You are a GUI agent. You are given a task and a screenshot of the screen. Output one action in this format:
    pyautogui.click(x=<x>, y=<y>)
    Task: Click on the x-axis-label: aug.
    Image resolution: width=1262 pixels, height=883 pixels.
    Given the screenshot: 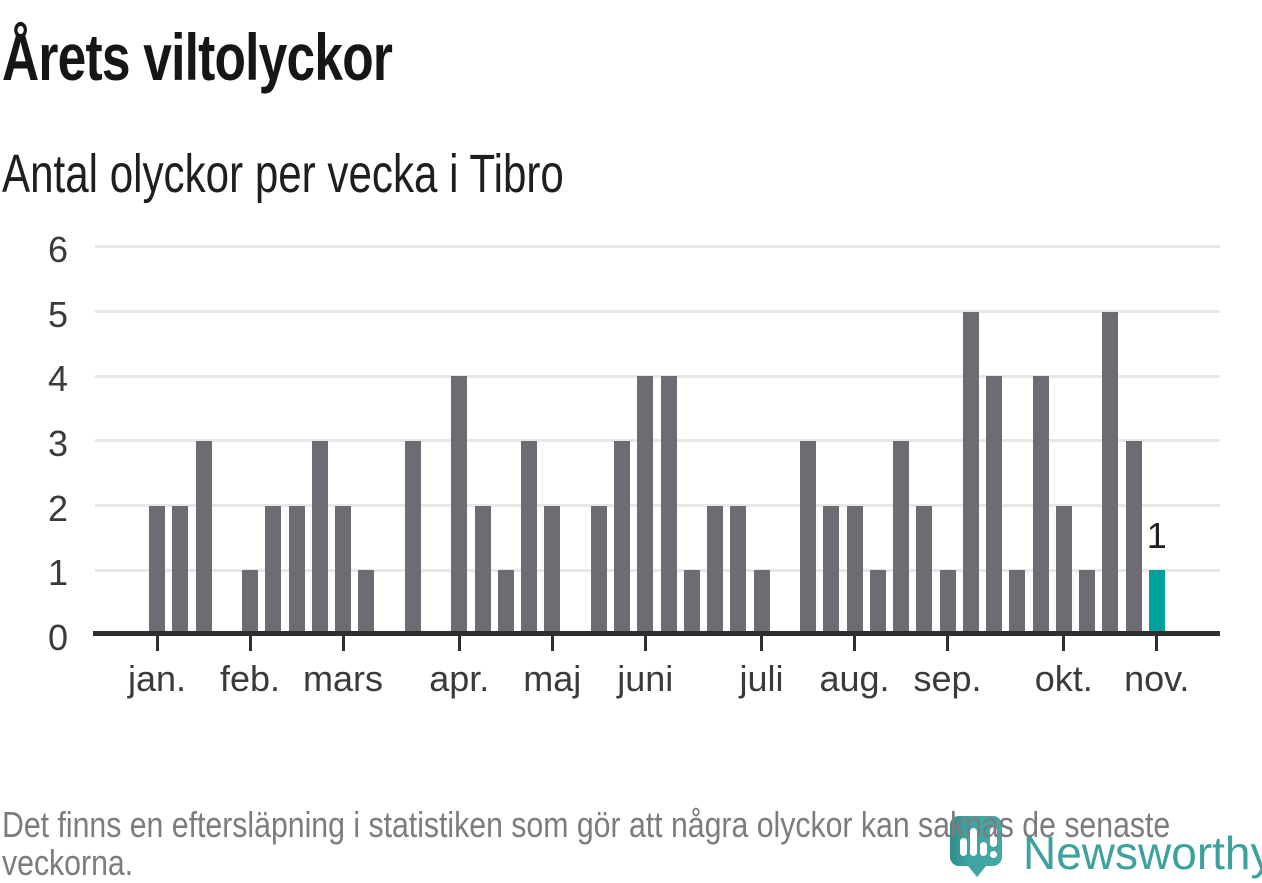 What is the action you would take?
    pyautogui.click(x=854, y=678)
    